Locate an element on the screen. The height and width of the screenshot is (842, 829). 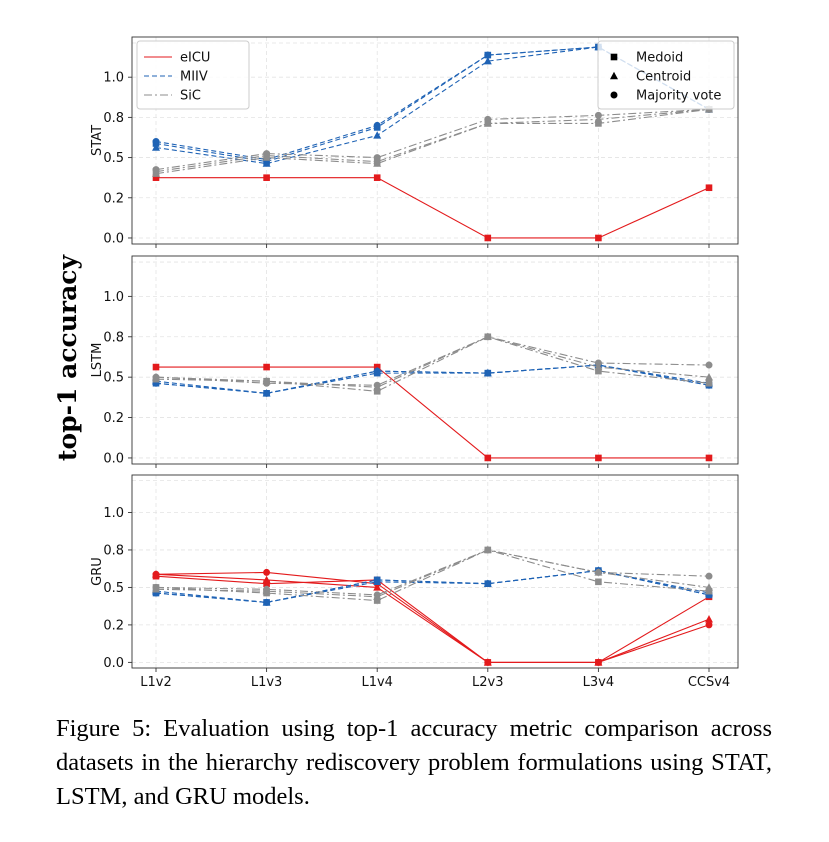
panel-ylabel: LSTM is located at coordinates (97, 360).